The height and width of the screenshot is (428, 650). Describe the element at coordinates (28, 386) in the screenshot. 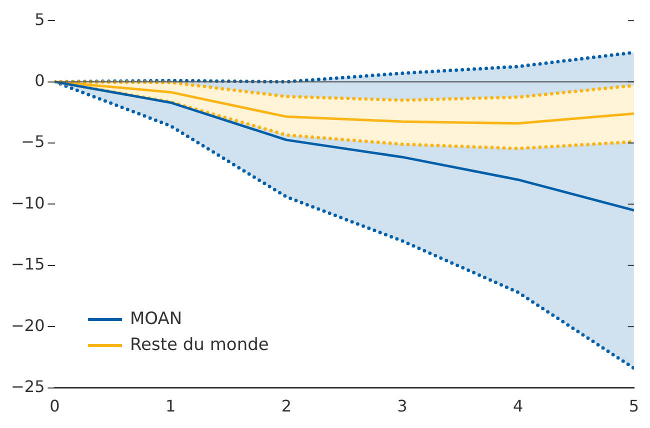

I see `y-tick-label: −25` at that location.